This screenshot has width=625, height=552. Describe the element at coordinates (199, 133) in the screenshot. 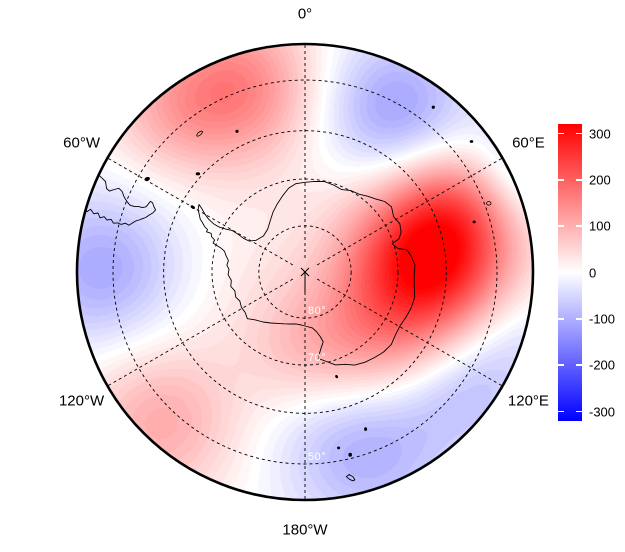

I see `island-south-georgia` at that location.